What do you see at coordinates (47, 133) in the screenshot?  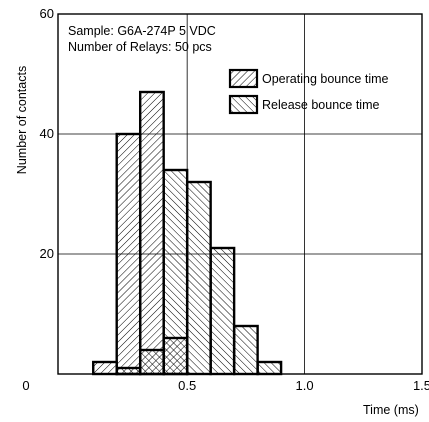 I see `y-tick-label: 40` at bounding box center [47, 133].